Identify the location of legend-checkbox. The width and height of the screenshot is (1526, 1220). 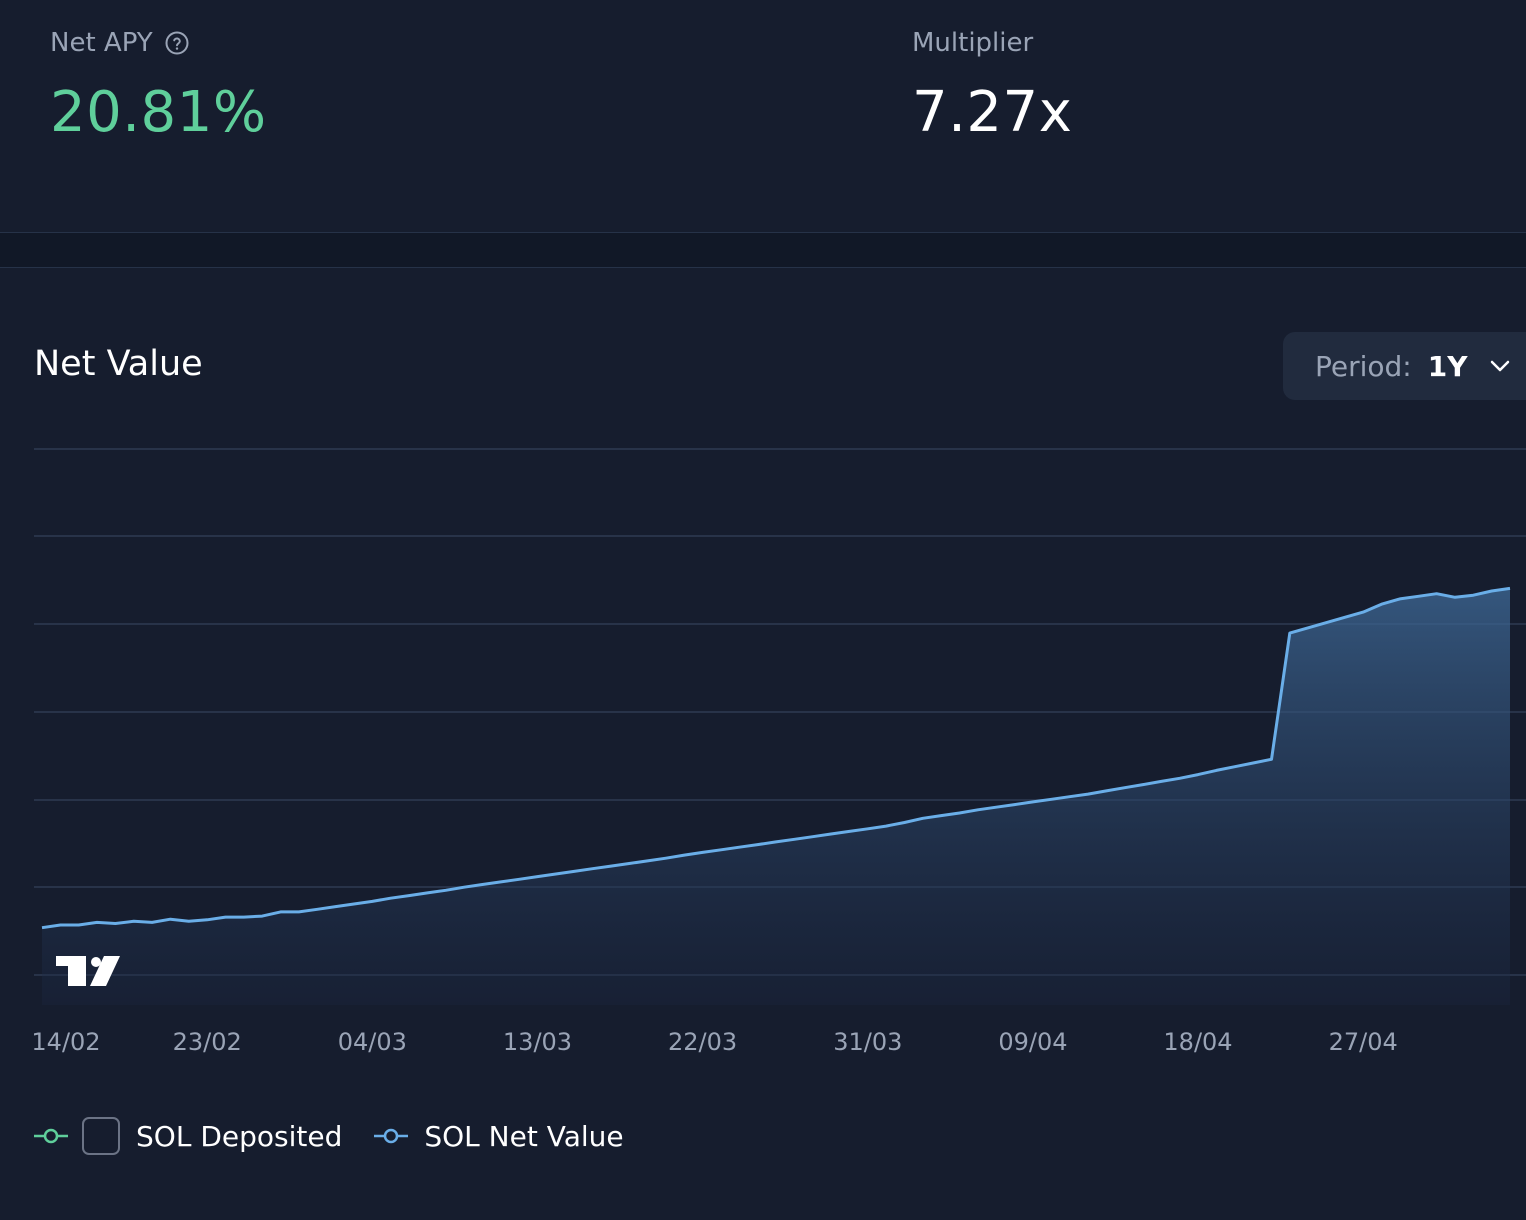
(101, 1136).